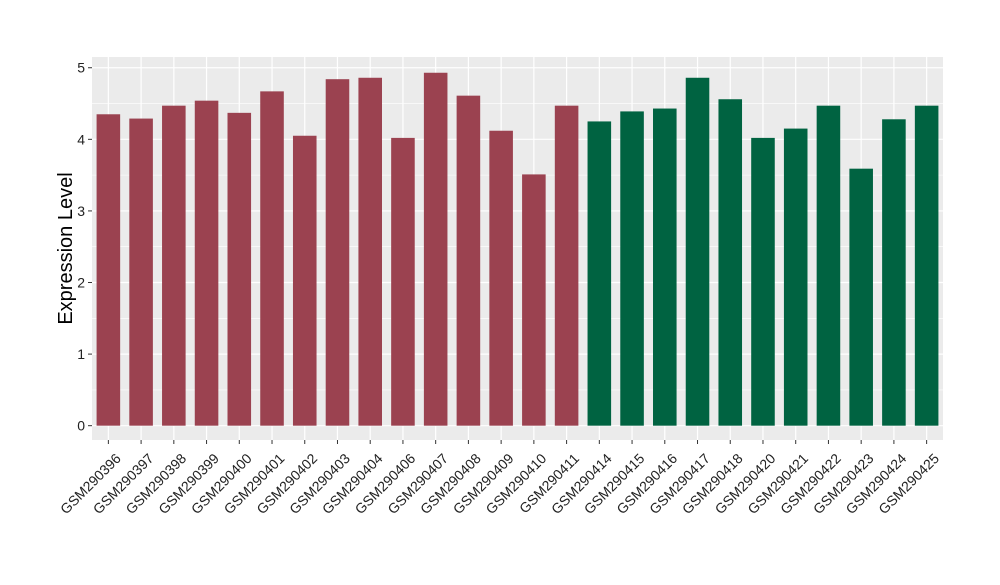  I want to click on bar-GSM290407, so click(435, 249).